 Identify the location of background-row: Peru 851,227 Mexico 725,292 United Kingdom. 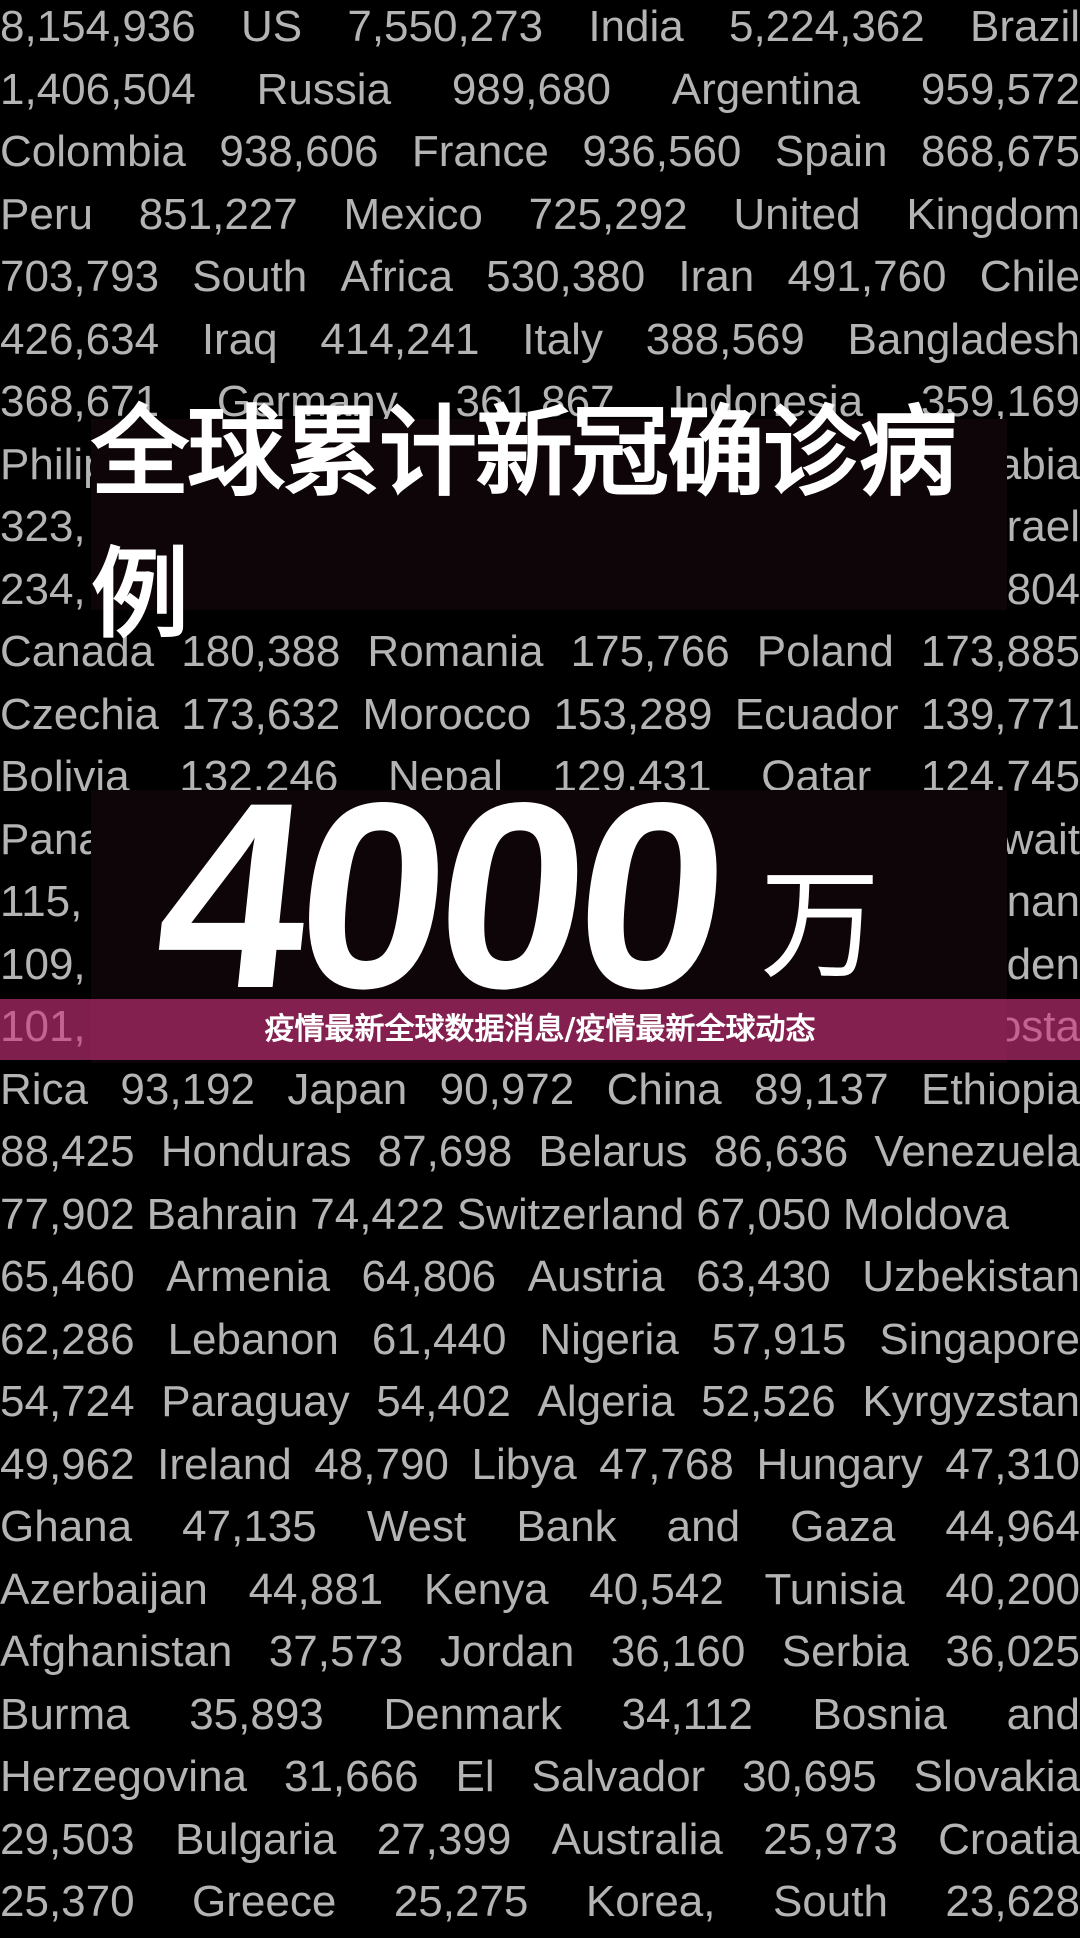
(540, 219).